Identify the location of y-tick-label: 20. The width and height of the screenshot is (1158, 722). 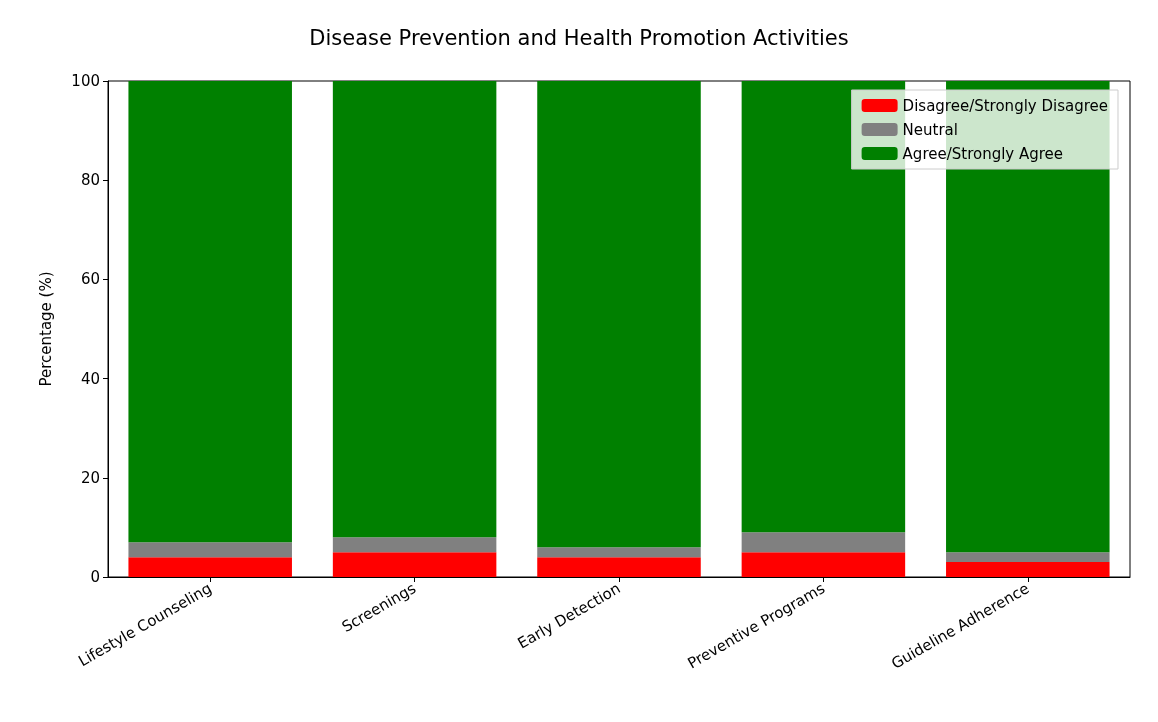
(90, 477).